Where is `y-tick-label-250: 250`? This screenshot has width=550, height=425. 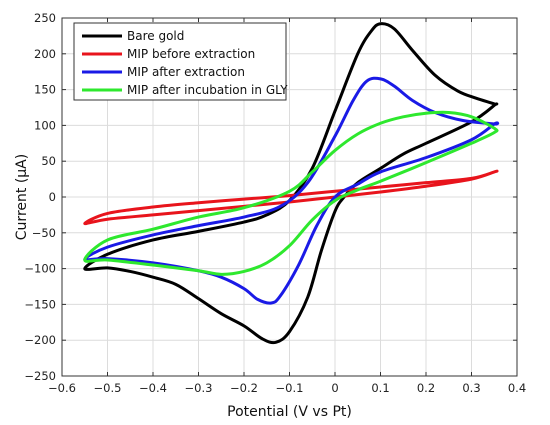 y-tick-label-250: 250 is located at coordinates (45, 18).